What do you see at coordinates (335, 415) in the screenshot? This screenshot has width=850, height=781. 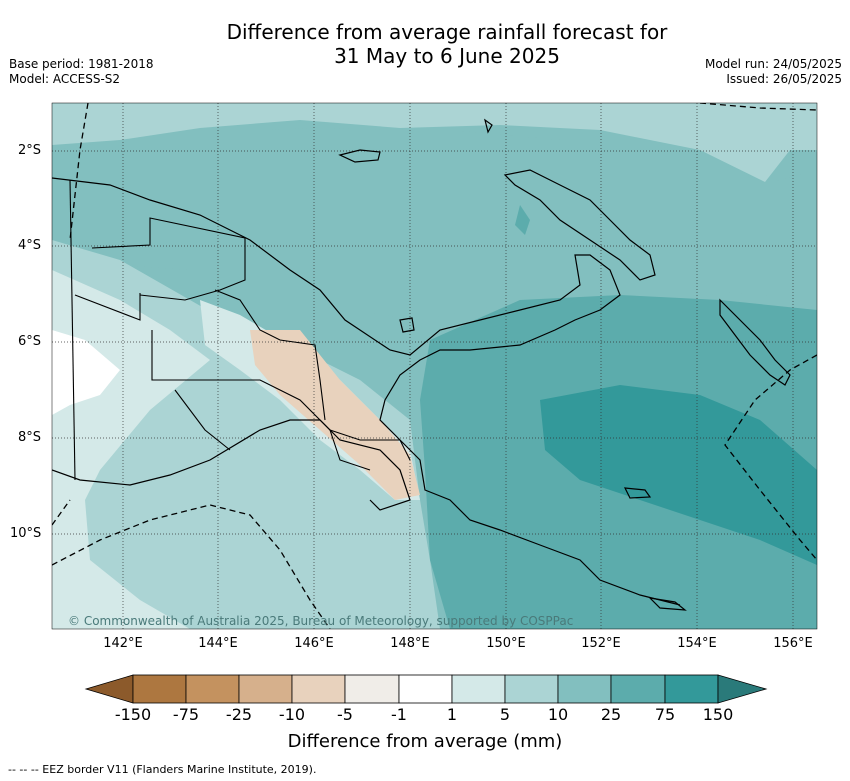 I see `contour-dry-patch` at bounding box center [335, 415].